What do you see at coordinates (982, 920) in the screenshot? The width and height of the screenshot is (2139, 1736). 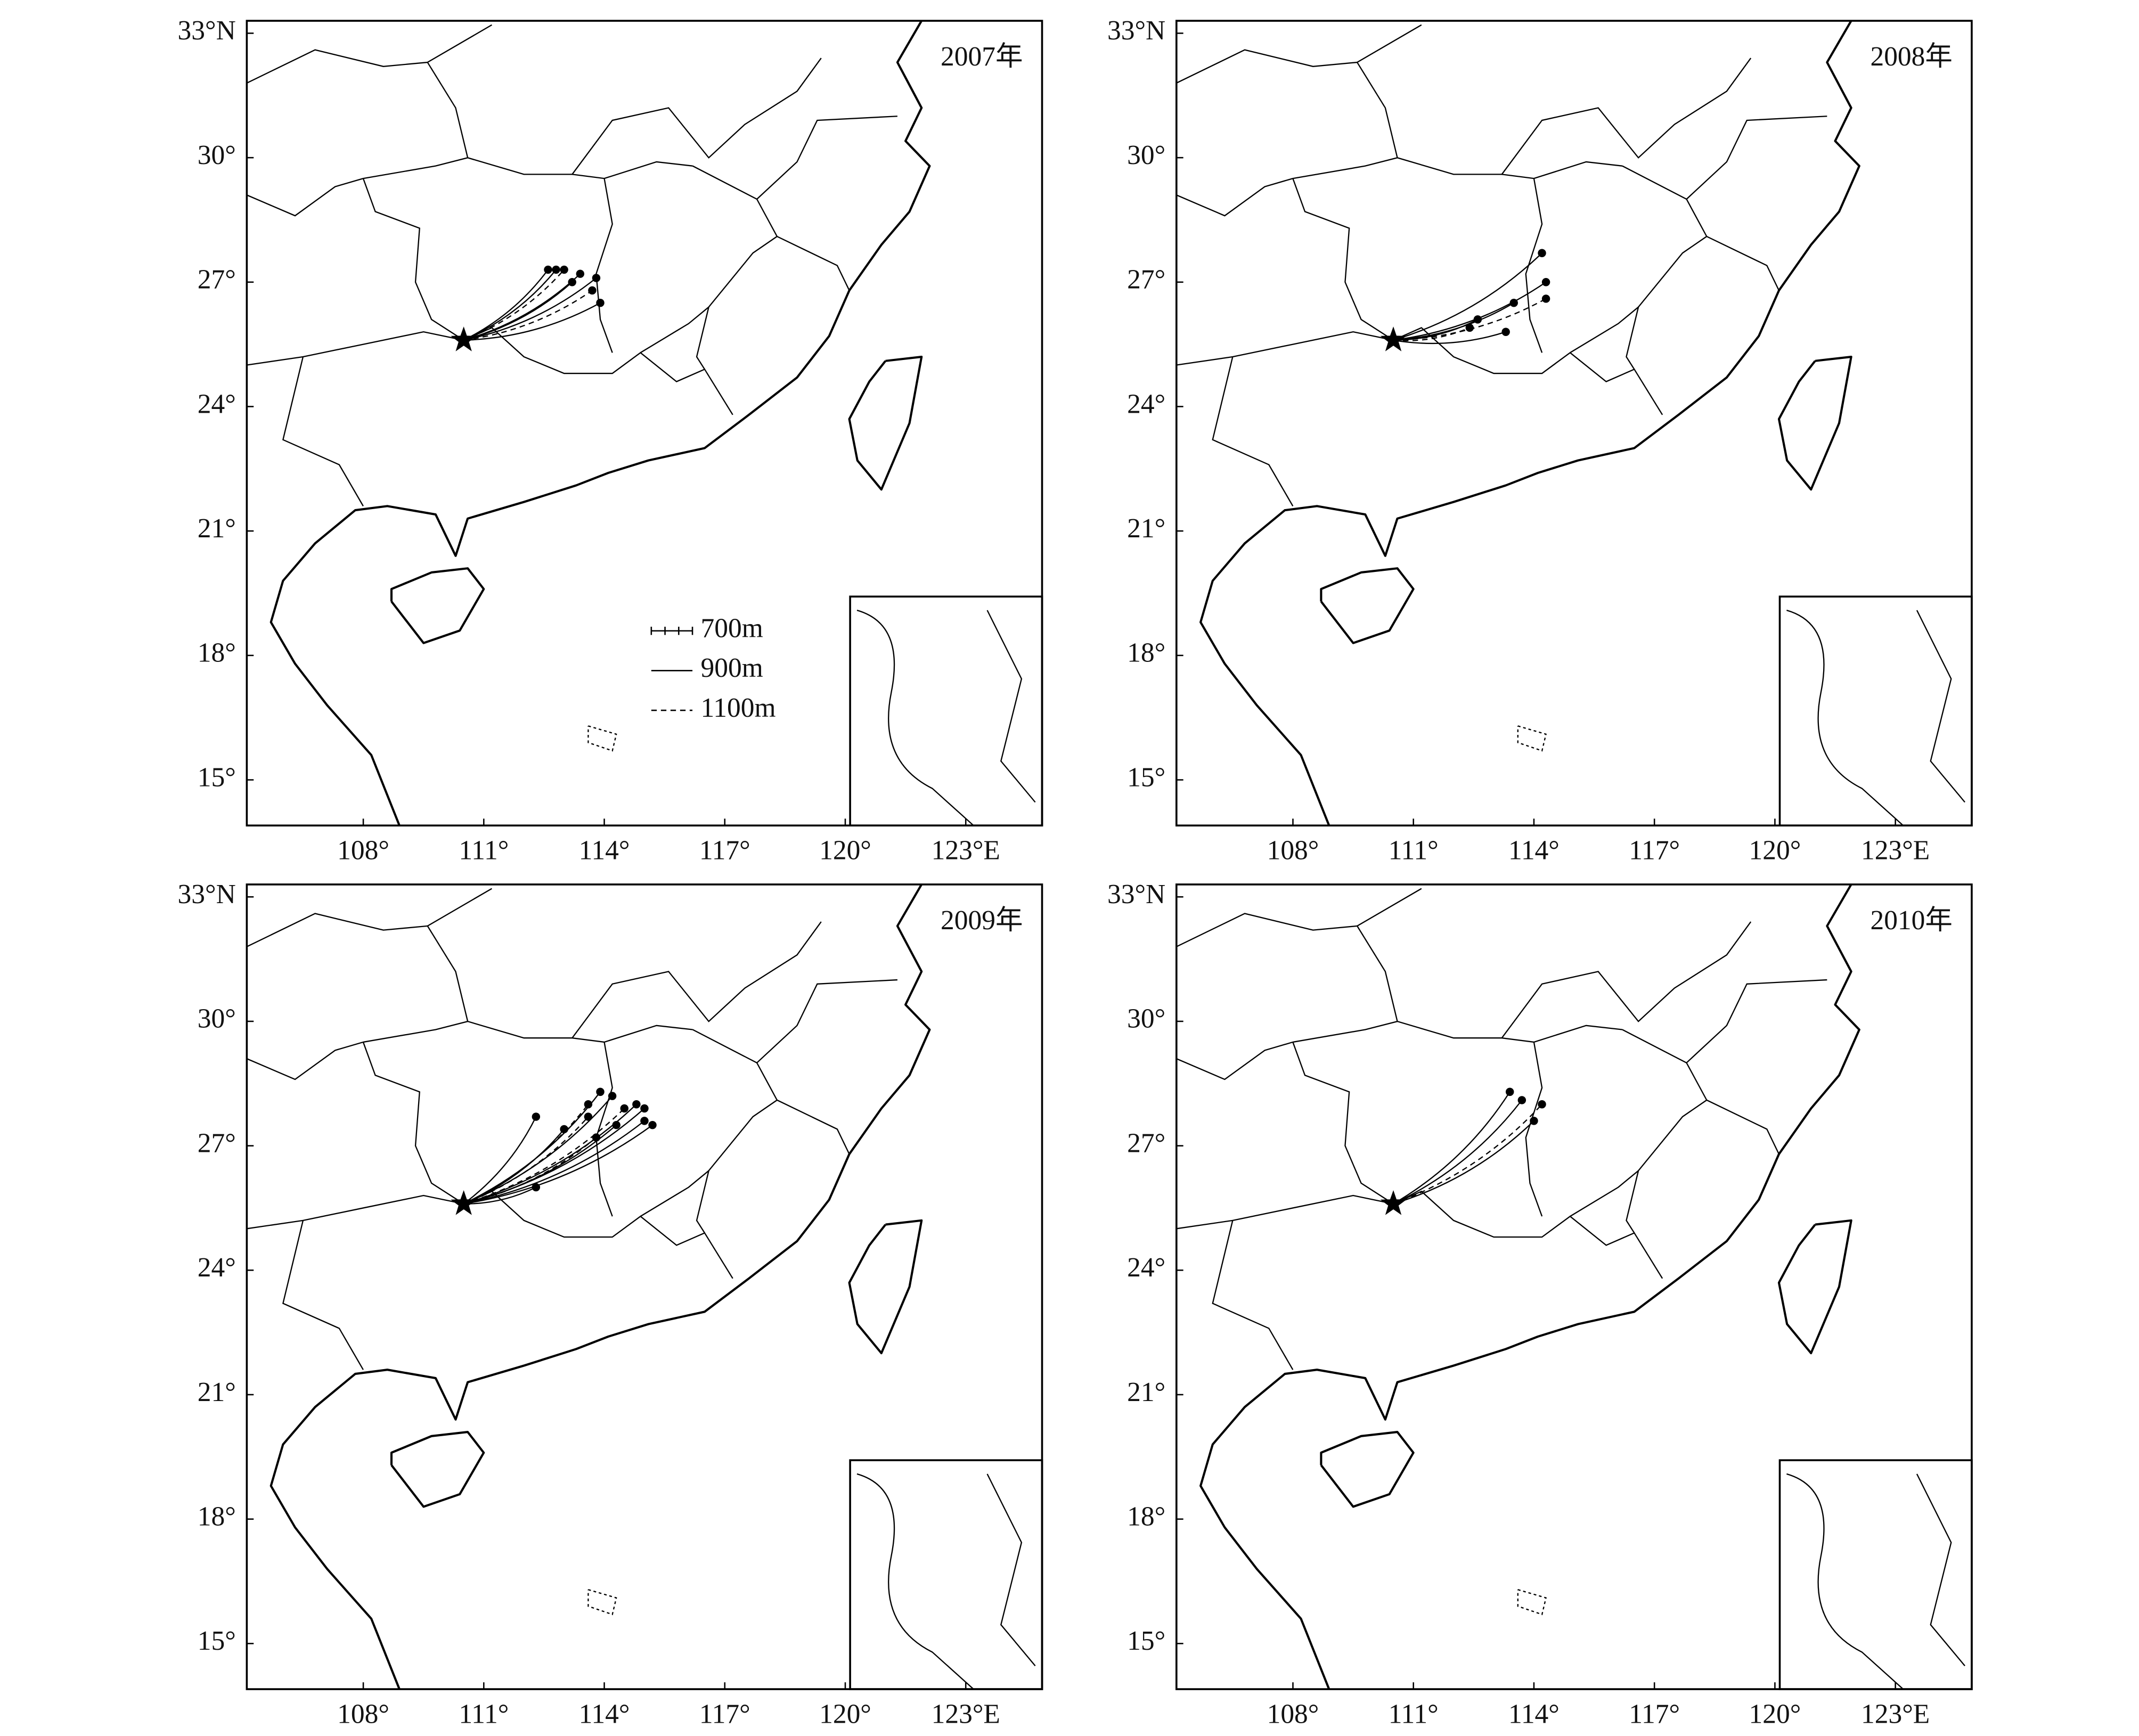 I see `year-label: 2009年` at bounding box center [982, 920].